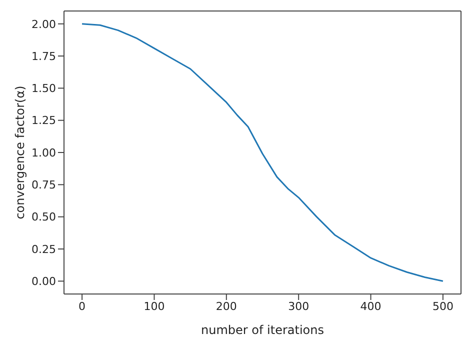 The width and height of the screenshot is (474, 357). I want to click on x-tick-label: 300, so click(299, 306).